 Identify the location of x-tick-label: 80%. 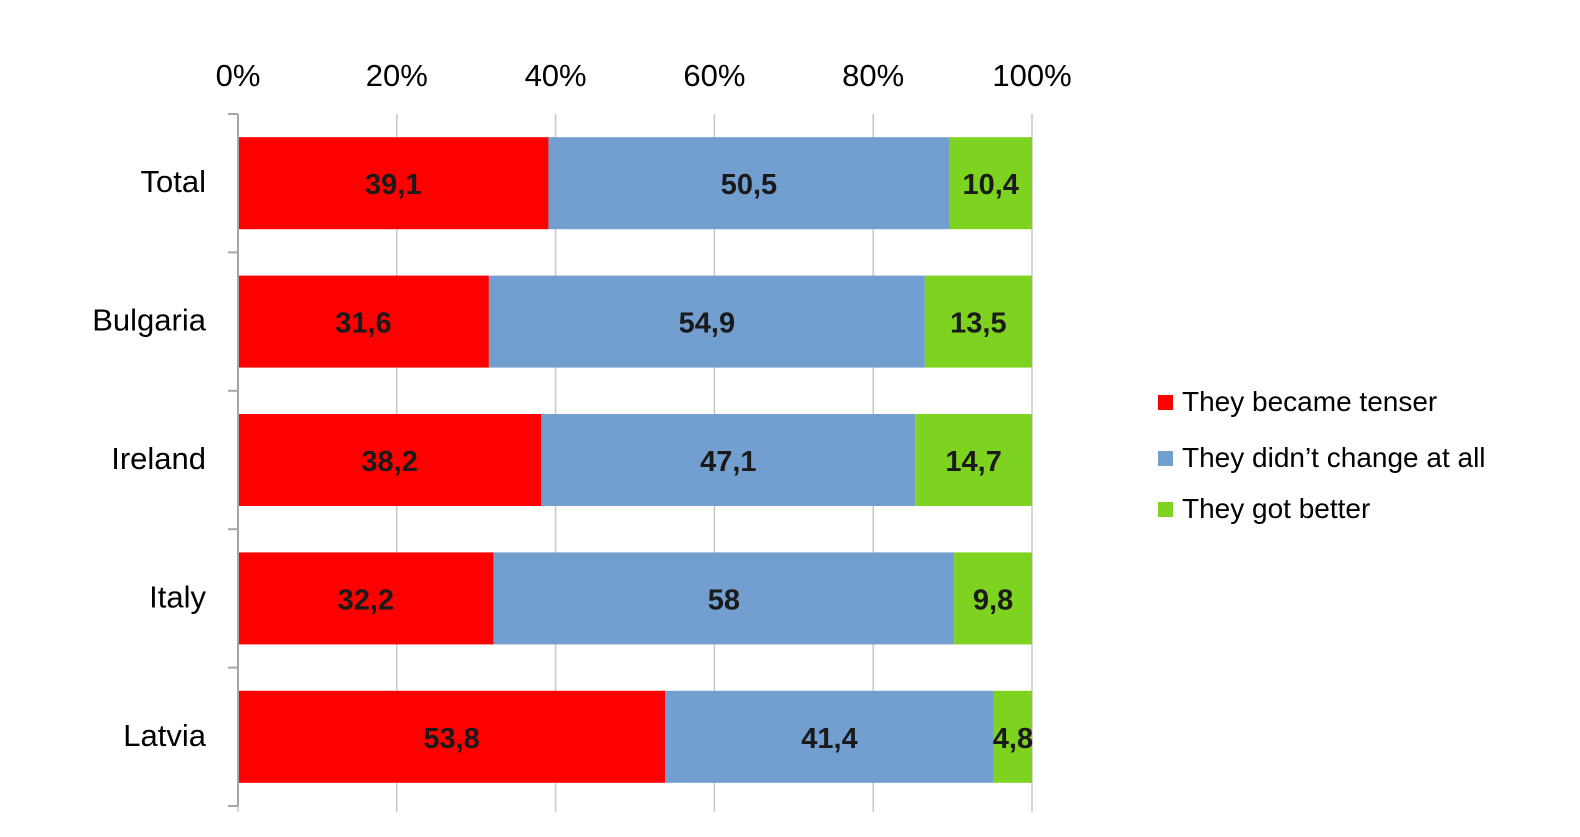
(873, 75).